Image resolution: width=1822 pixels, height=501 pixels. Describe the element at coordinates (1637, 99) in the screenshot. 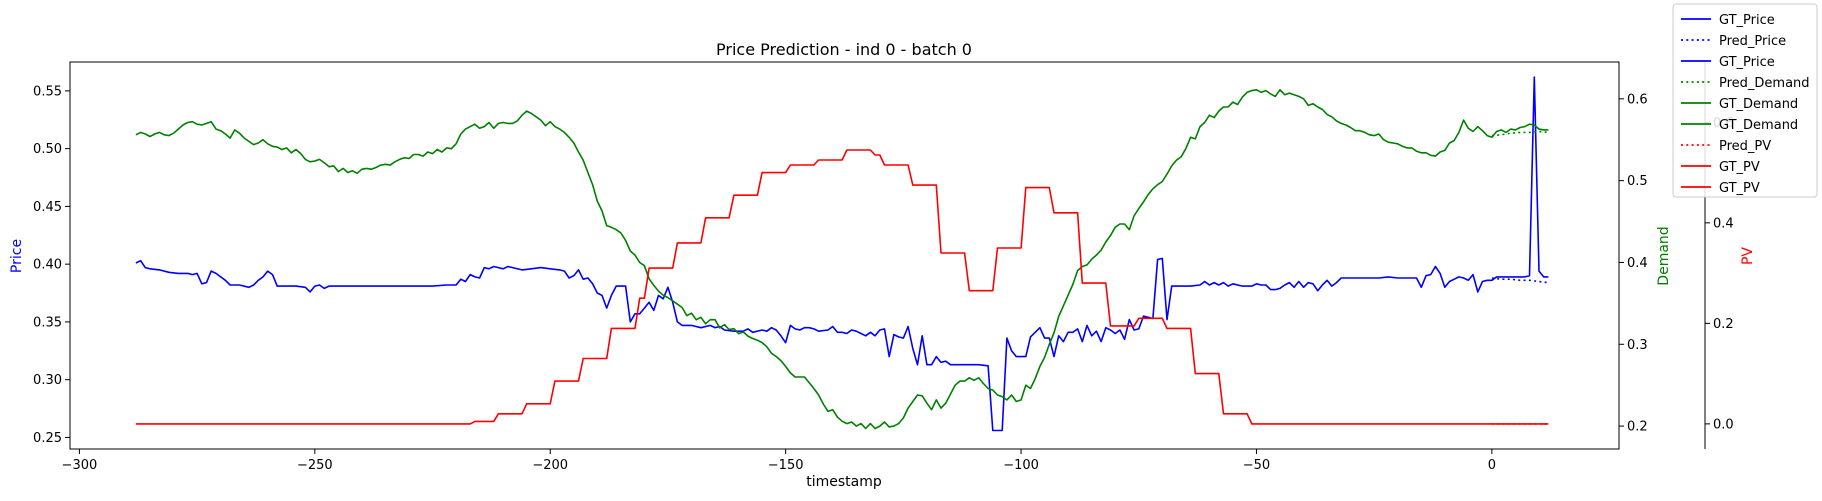

I see `demand-tick-label: 0.6` at that location.